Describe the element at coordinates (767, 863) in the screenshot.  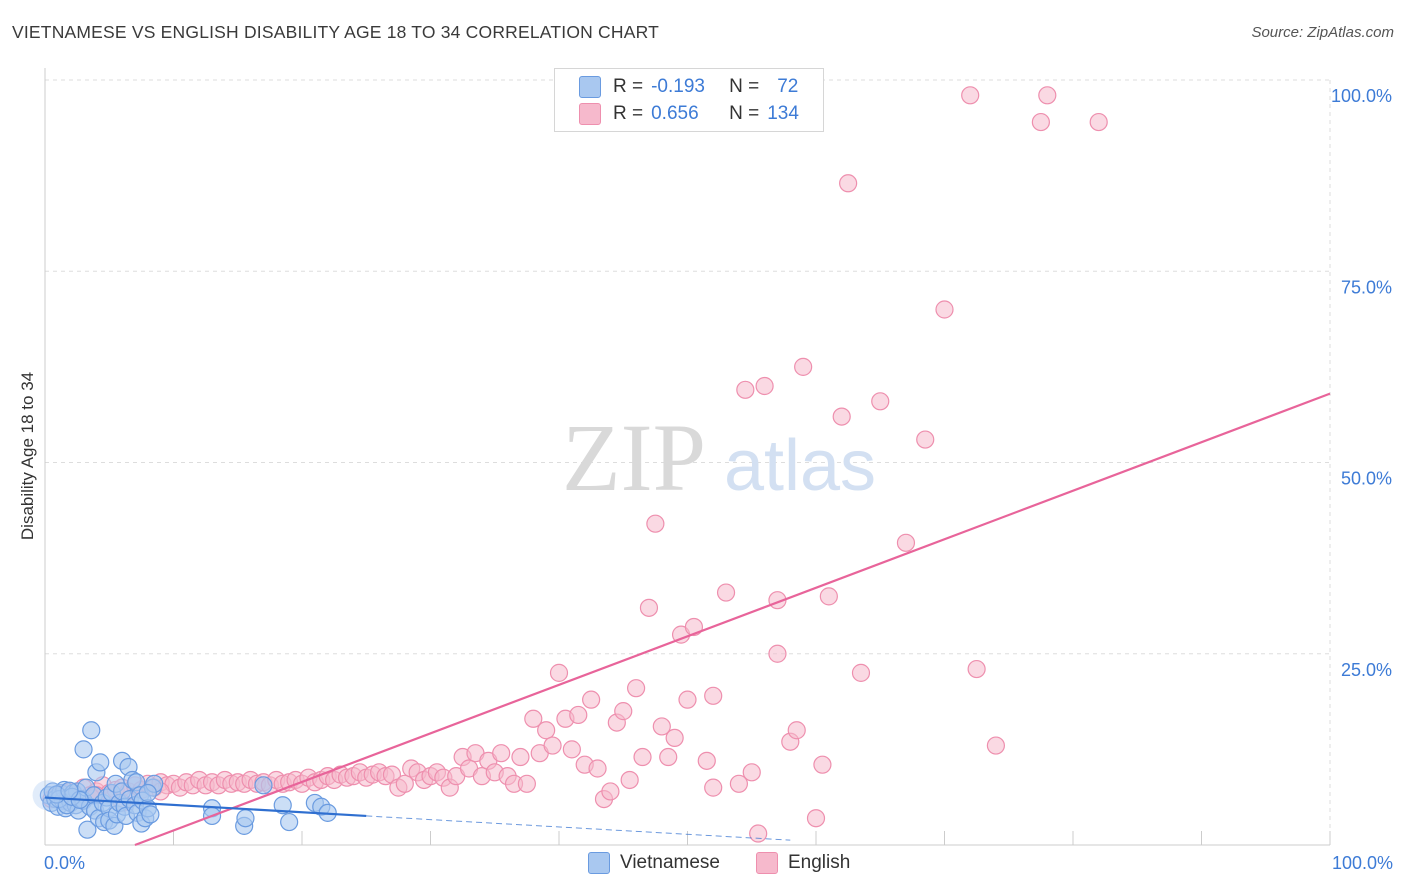
I see `english-legend-swatch` at that location.